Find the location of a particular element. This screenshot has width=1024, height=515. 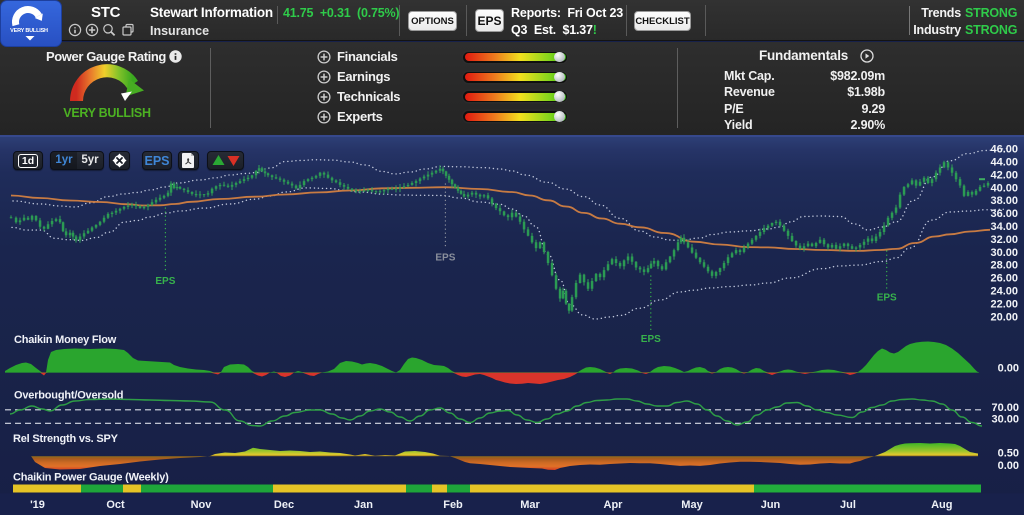

svg-text: 24.00 is located at coordinates (1004, 292).